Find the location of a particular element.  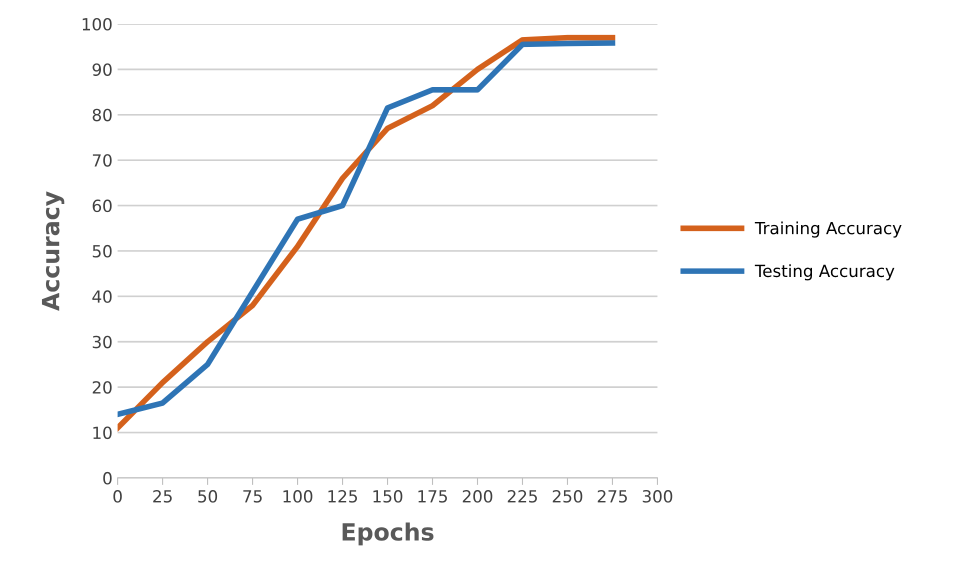

x-tick-label: 100 is located at coordinates (297, 496).